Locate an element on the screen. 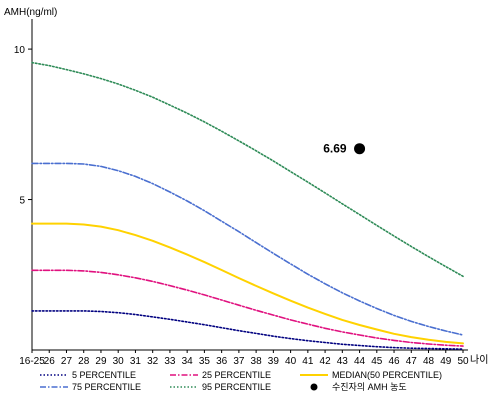  x-tick-label: 46 is located at coordinates (394, 361).